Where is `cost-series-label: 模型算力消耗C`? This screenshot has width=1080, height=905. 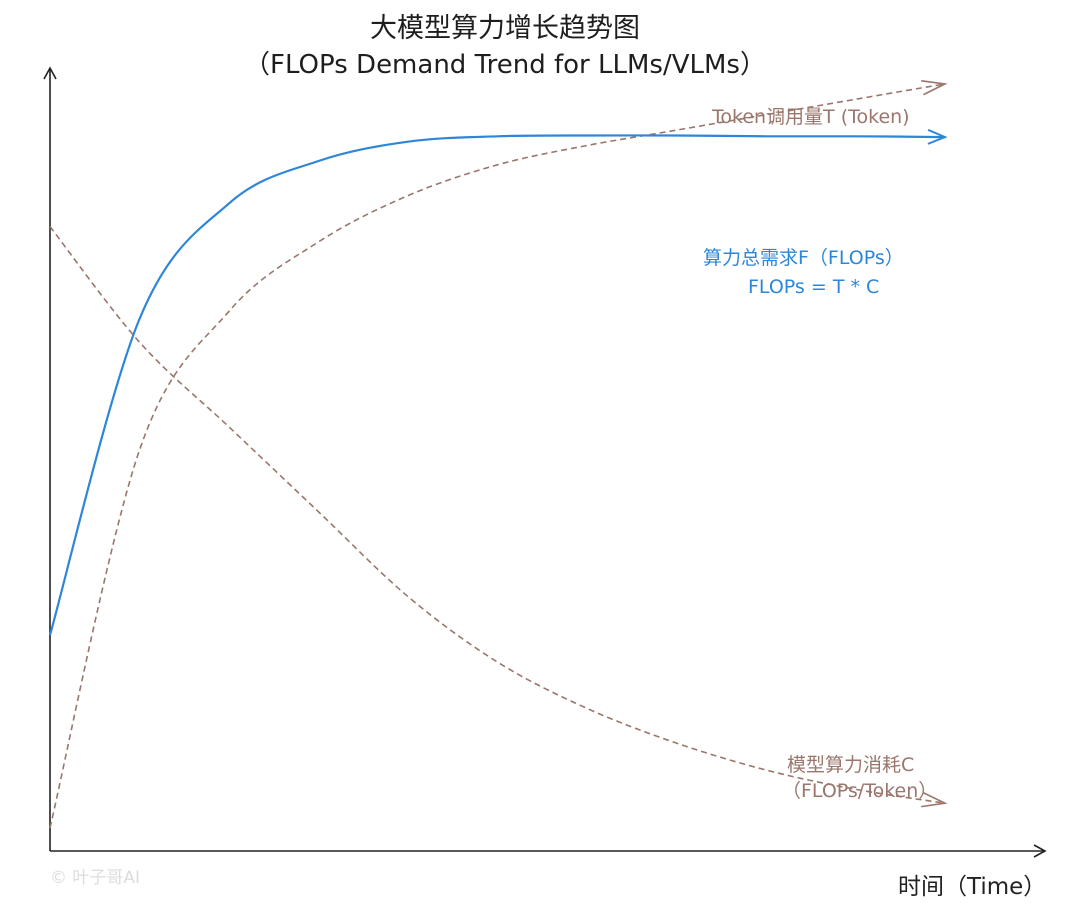 cost-series-label: 模型算力消耗C is located at coordinates (851, 765).